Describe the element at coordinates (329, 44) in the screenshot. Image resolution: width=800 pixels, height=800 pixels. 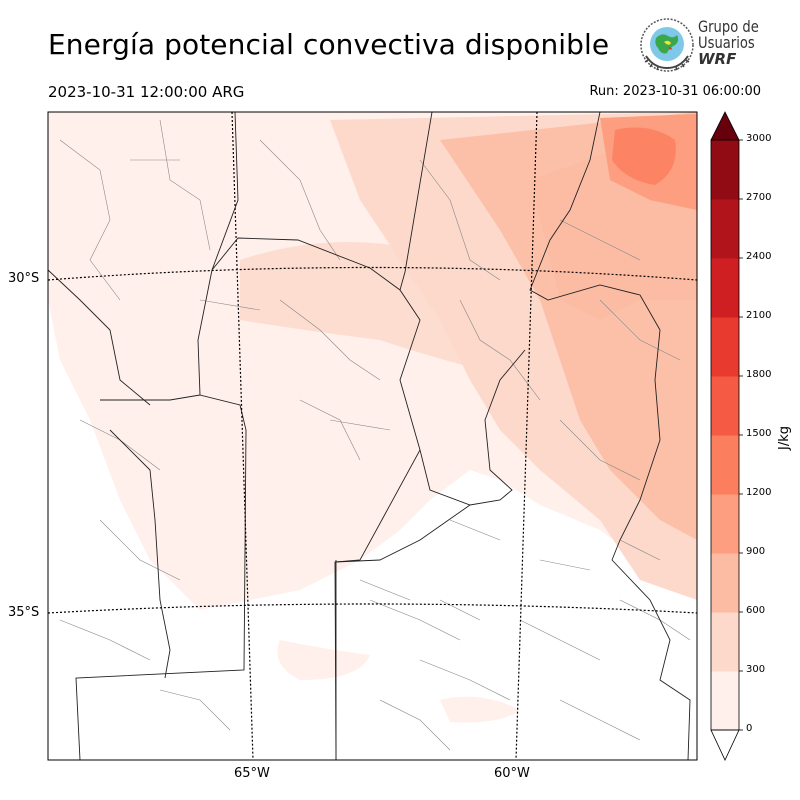
I see `page-title: Energía potencial convectiva disponible` at that location.